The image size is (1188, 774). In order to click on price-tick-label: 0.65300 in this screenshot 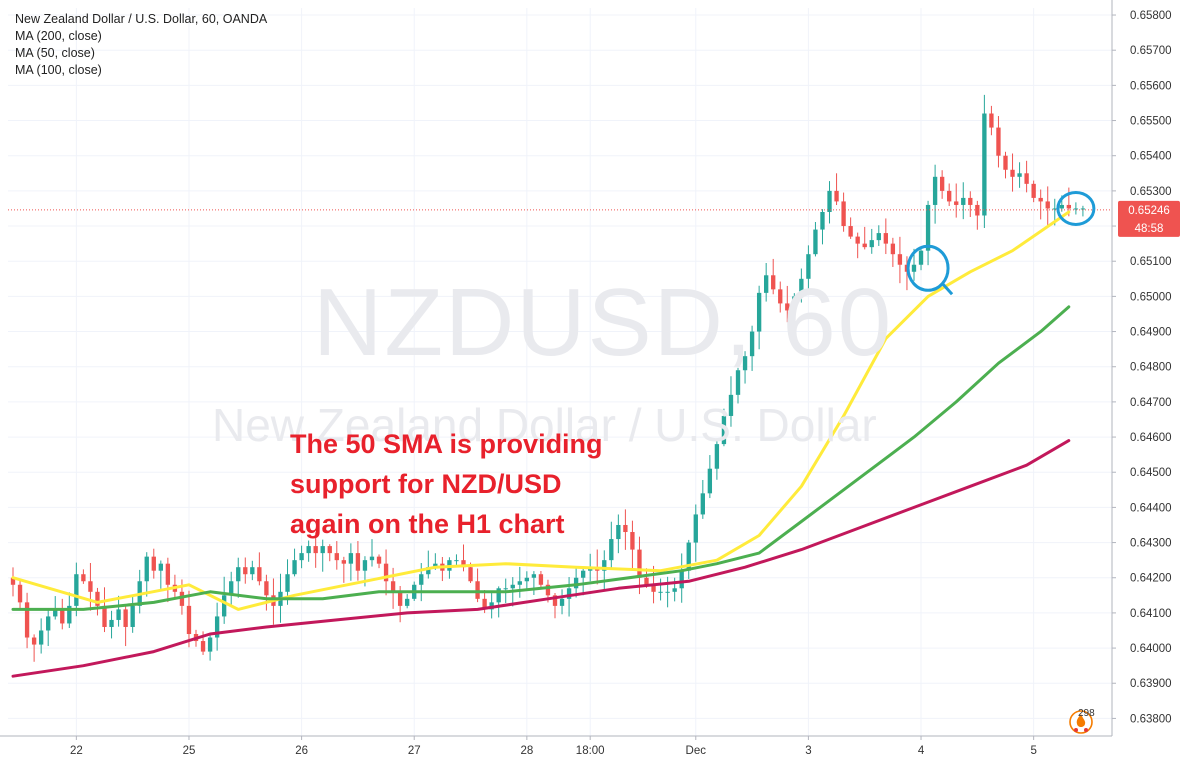, I will do `click(1151, 192)`.